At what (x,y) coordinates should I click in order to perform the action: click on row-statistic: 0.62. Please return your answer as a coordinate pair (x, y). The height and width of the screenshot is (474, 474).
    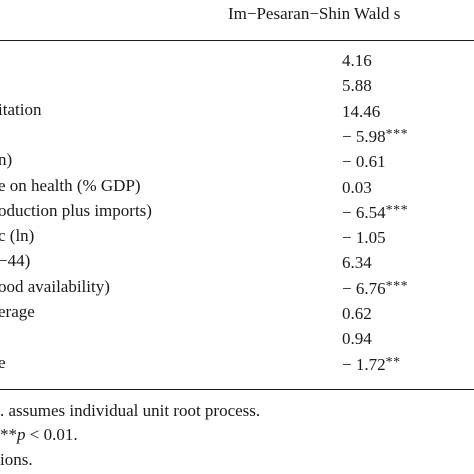
    Looking at the image, I should click on (357, 313).